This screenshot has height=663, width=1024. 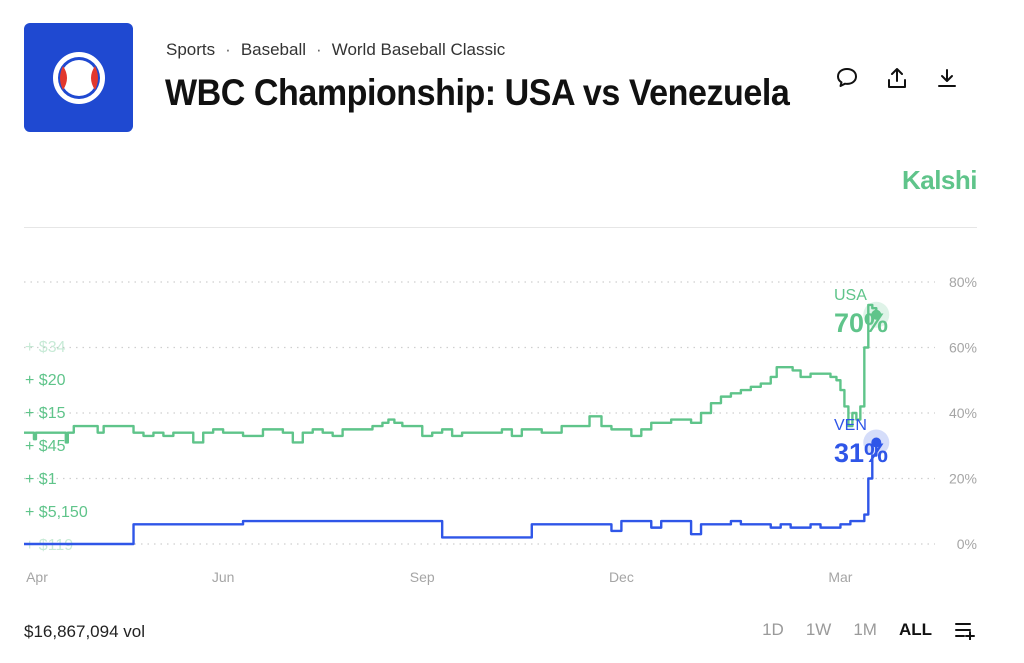 What do you see at coordinates (56, 512) in the screenshot?
I see `trade-ticker-item: + $5,150` at bounding box center [56, 512].